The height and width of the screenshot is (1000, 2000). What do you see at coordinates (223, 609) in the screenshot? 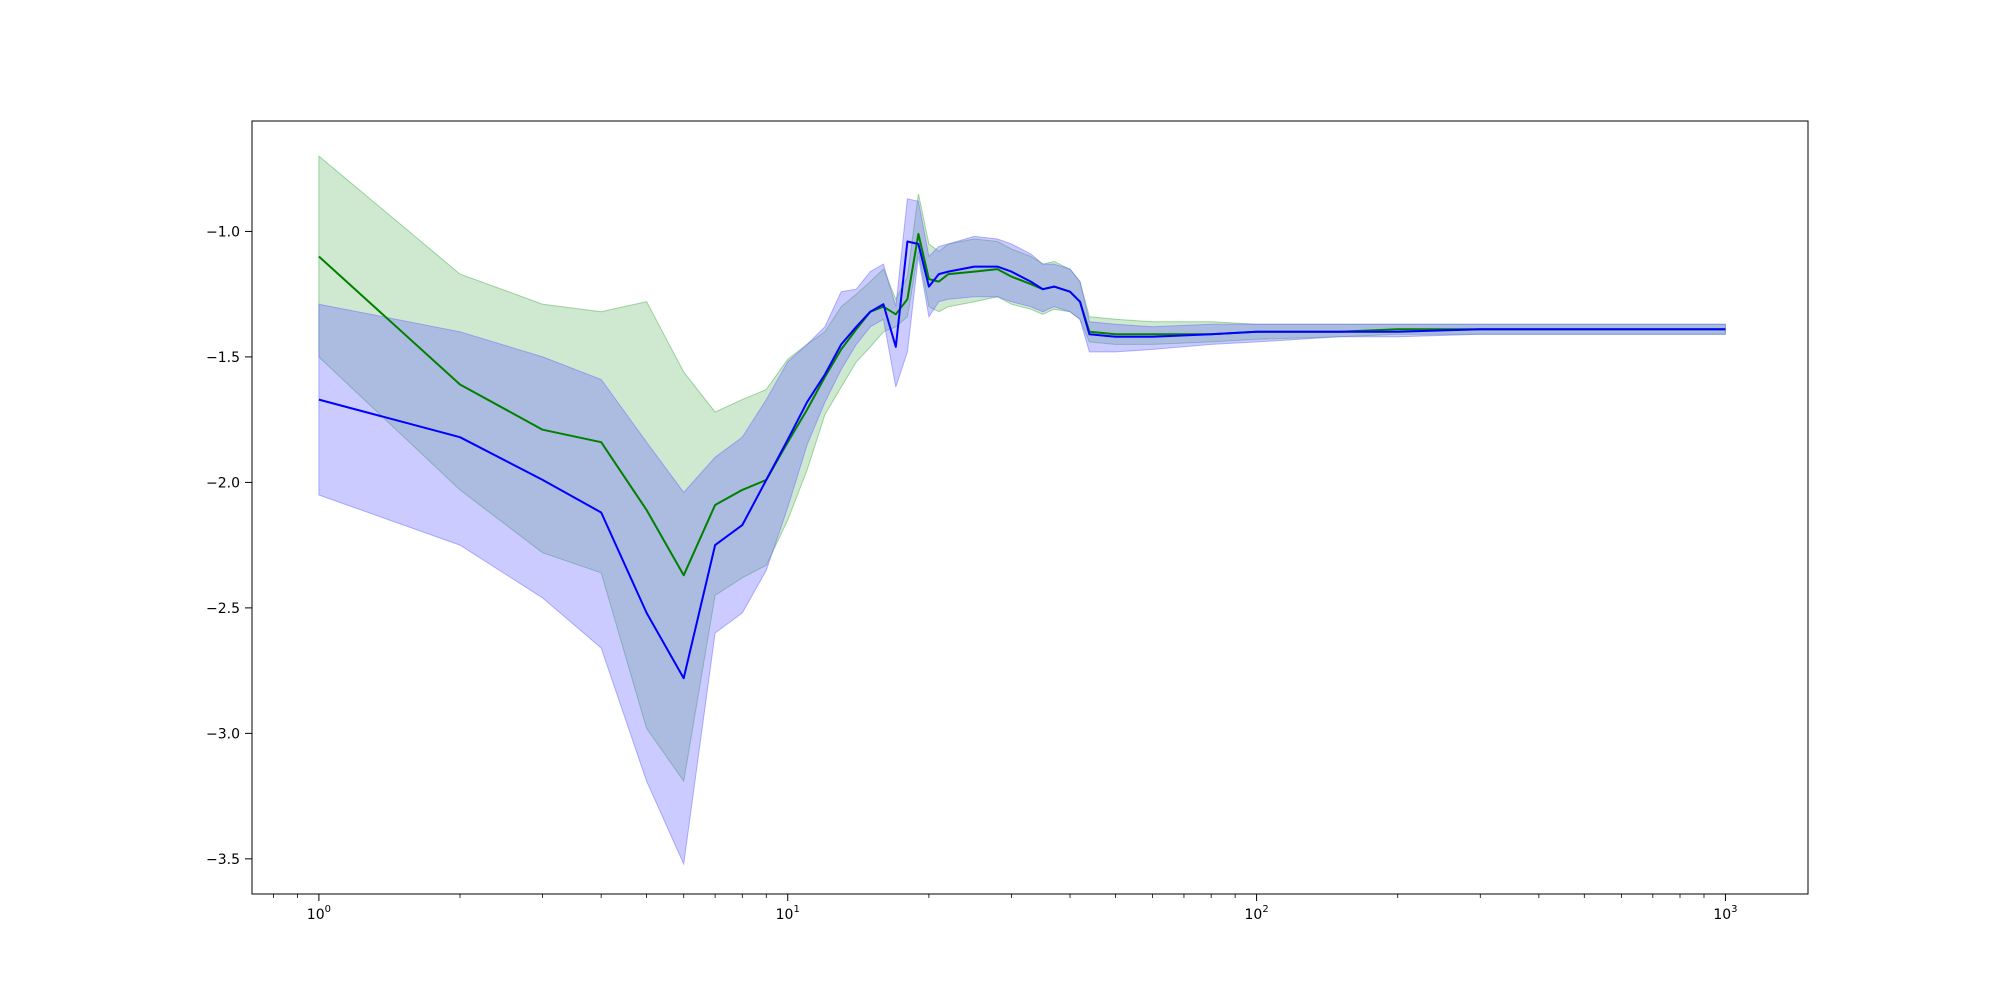
I see `y-tick-label: −2.5` at bounding box center [223, 609].